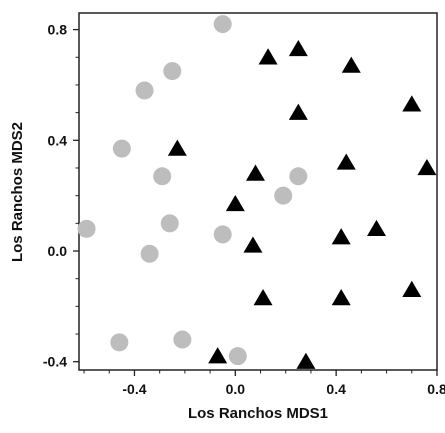  Describe the element at coordinates (336, 389) in the screenshot. I see `x-tick-label: 0.4` at that location.